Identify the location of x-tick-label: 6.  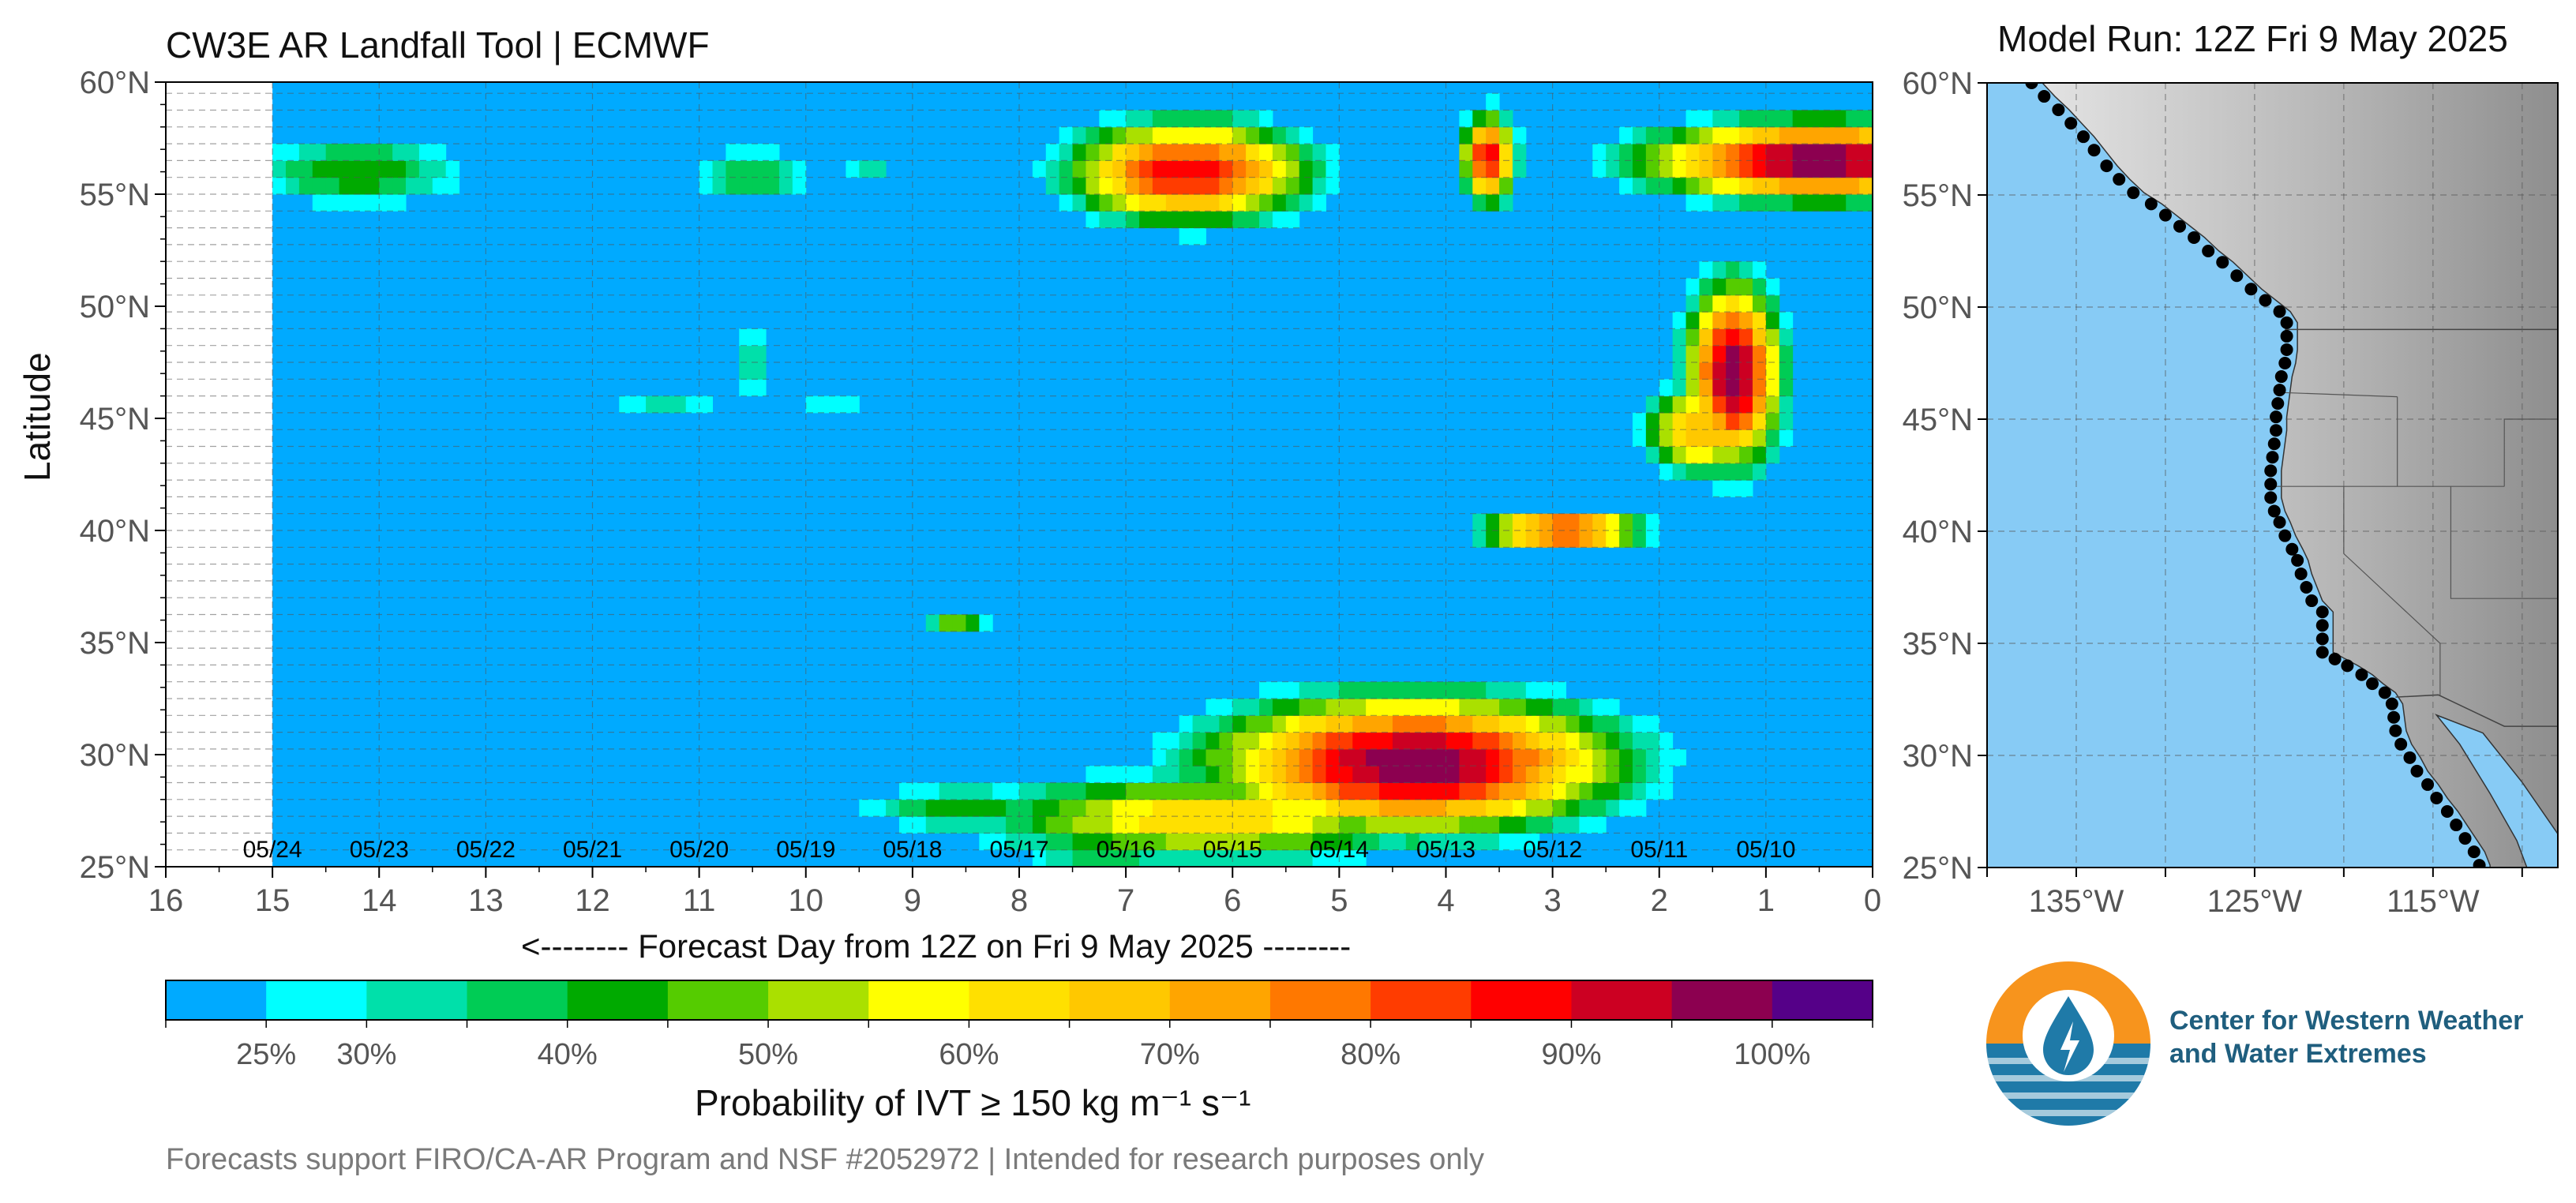
(1232, 900).